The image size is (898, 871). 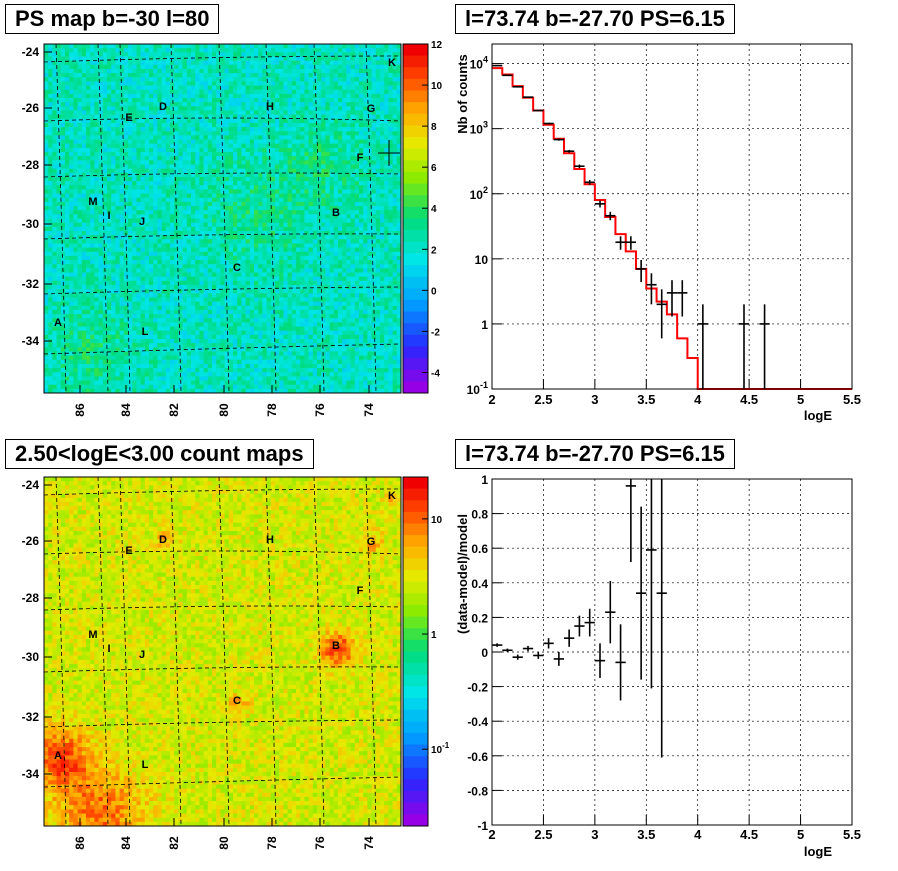 I want to click on residual-x-tick-label: 3, so click(x=594, y=834).